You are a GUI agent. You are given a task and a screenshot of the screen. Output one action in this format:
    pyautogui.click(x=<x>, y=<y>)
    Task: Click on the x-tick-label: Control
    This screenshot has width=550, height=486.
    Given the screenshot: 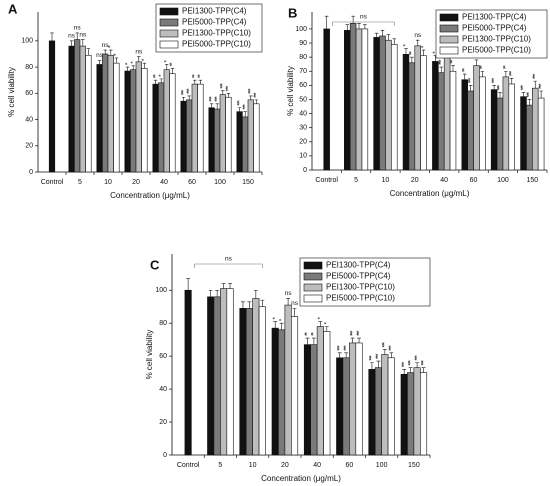 What is the action you would take?
    pyautogui.click(x=188, y=465)
    